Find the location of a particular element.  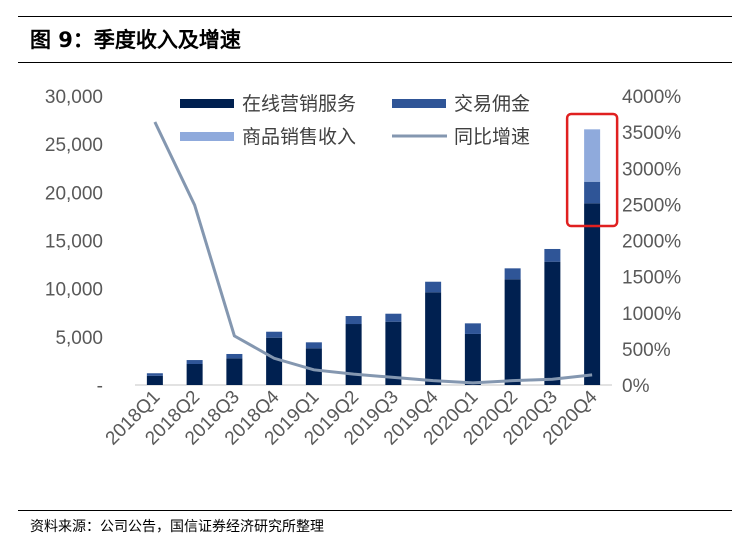

top-rule is located at coordinates (375, 16).